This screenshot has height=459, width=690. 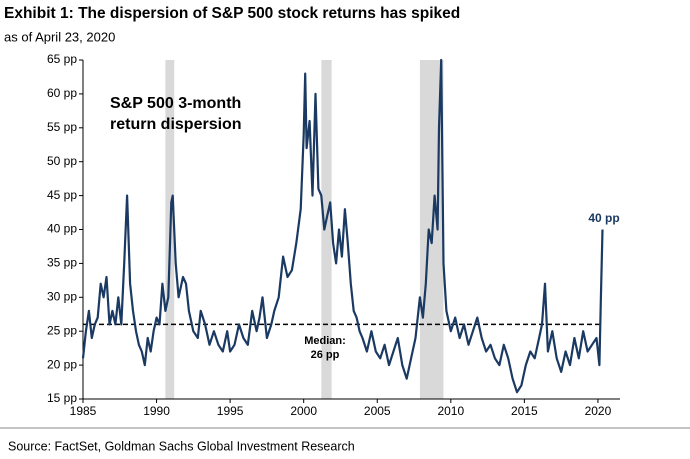 What do you see at coordinates (62, 398) in the screenshot?
I see `y-tick-label: 15 pp` at bounding box center [62, 398].